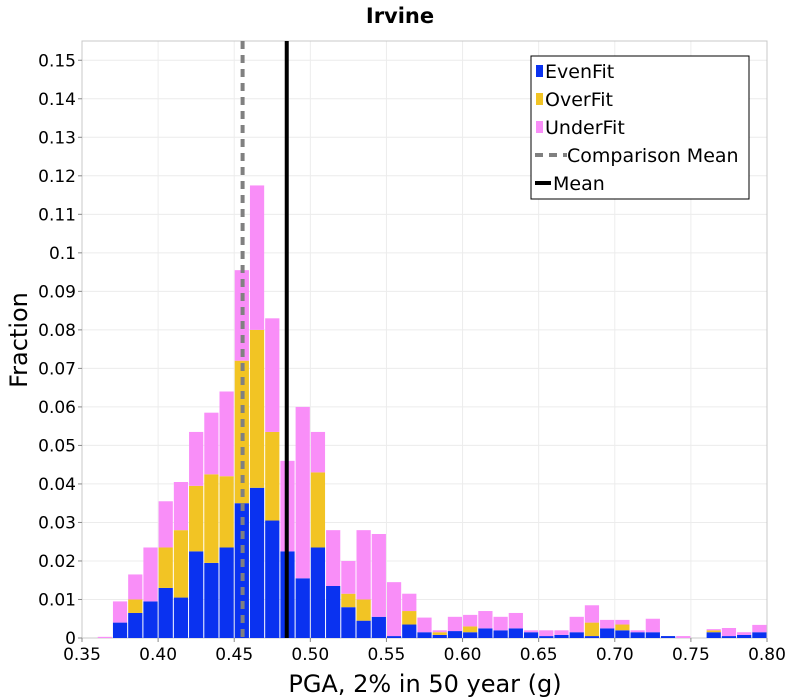 The height and width of the screenshot is (700, 800). What do you see at coordinates (57, 600) in the screenshot?
I see `y-tick-label-1: 0.01` at bounding box center [57, 600].